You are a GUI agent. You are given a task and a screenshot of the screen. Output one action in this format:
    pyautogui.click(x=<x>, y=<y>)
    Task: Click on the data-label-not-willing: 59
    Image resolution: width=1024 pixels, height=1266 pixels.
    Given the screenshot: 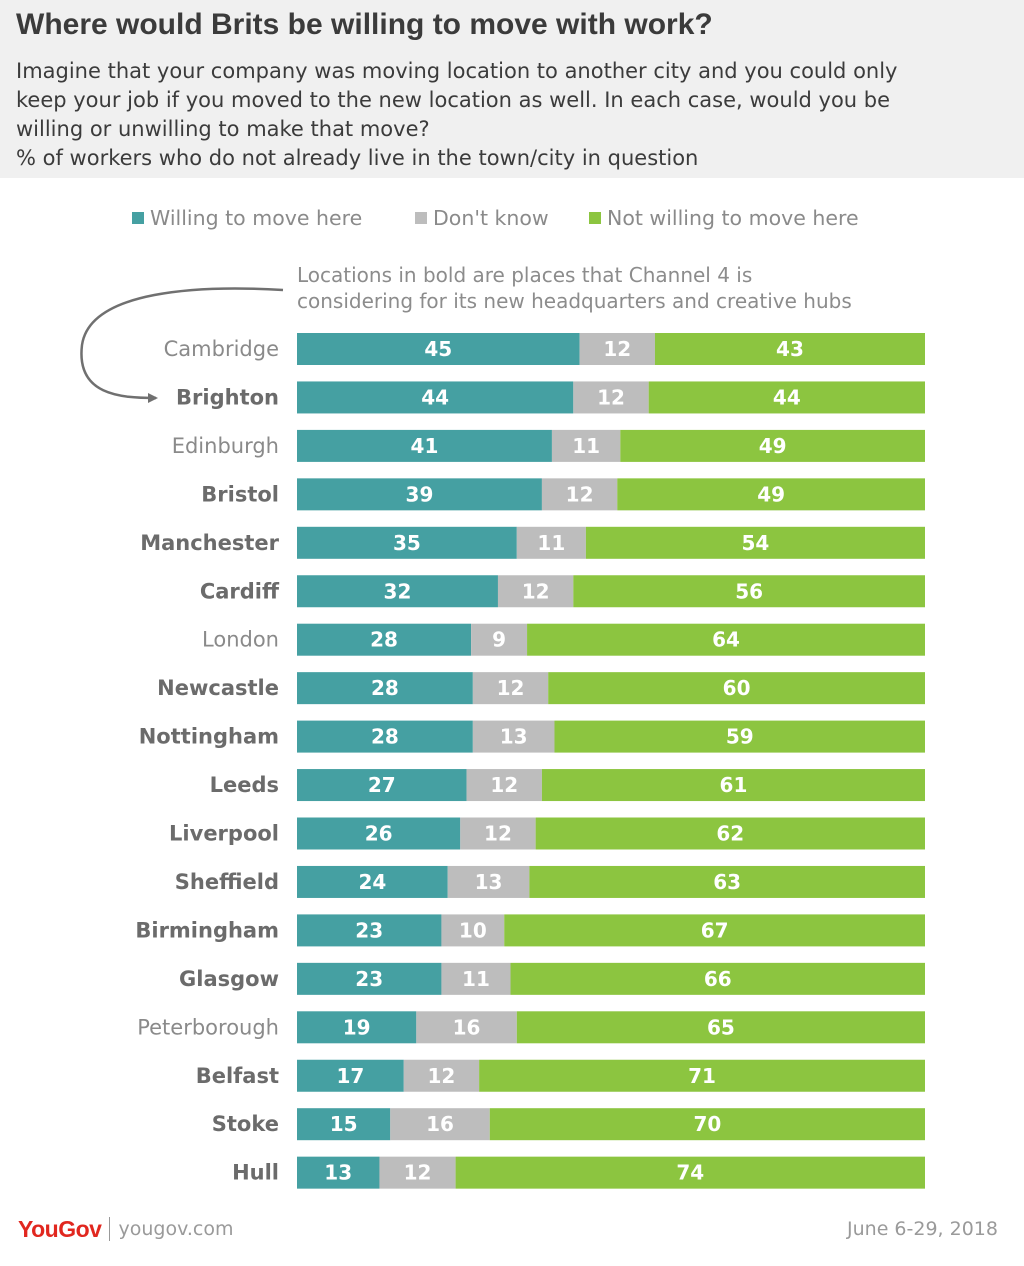 What is the action you would take?
    pyautogui.click(x=740, y=737)
    